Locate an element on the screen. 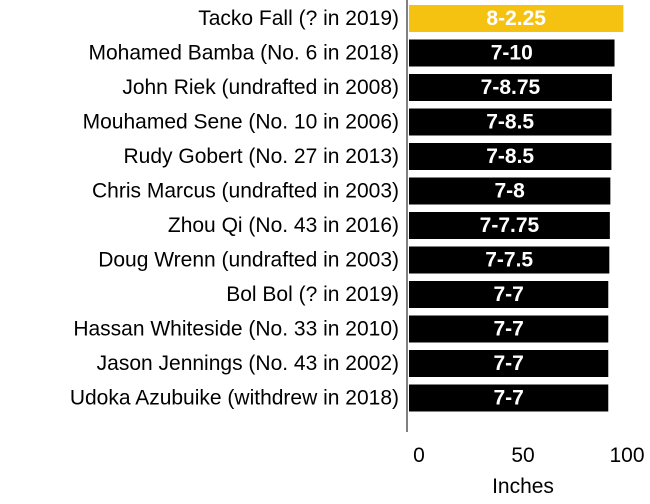 The height and width of the screenshot is (504, 650). bar-value-label: 7-7.75 is located at coordinates (510, 225).